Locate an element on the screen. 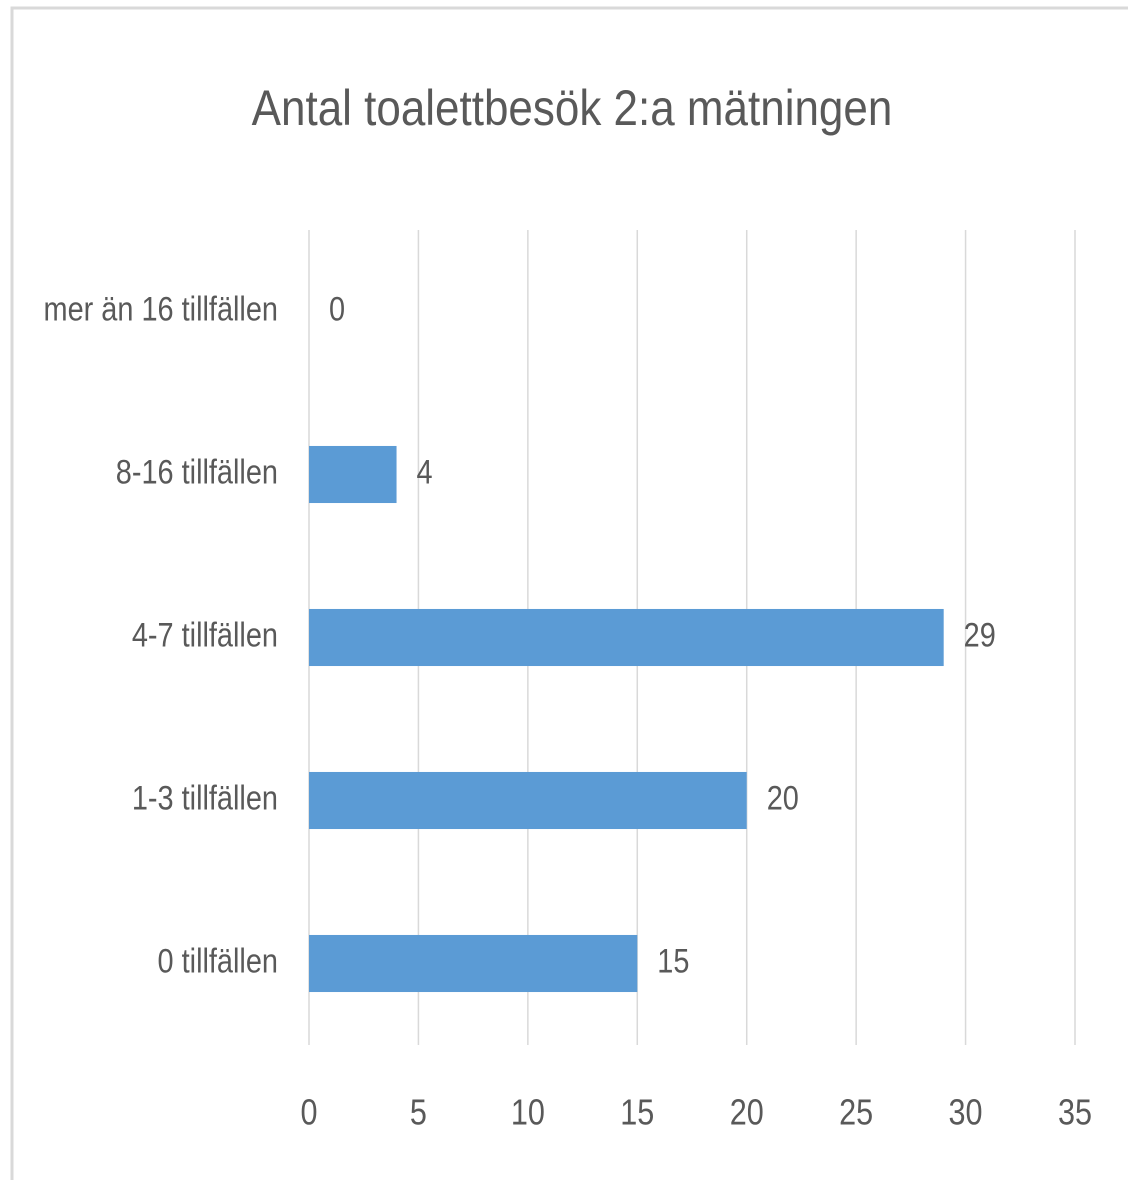 The width and height of the screenshot is (1128, 1180). x-tick-label: 0 is located at coordinates (308, 1113).